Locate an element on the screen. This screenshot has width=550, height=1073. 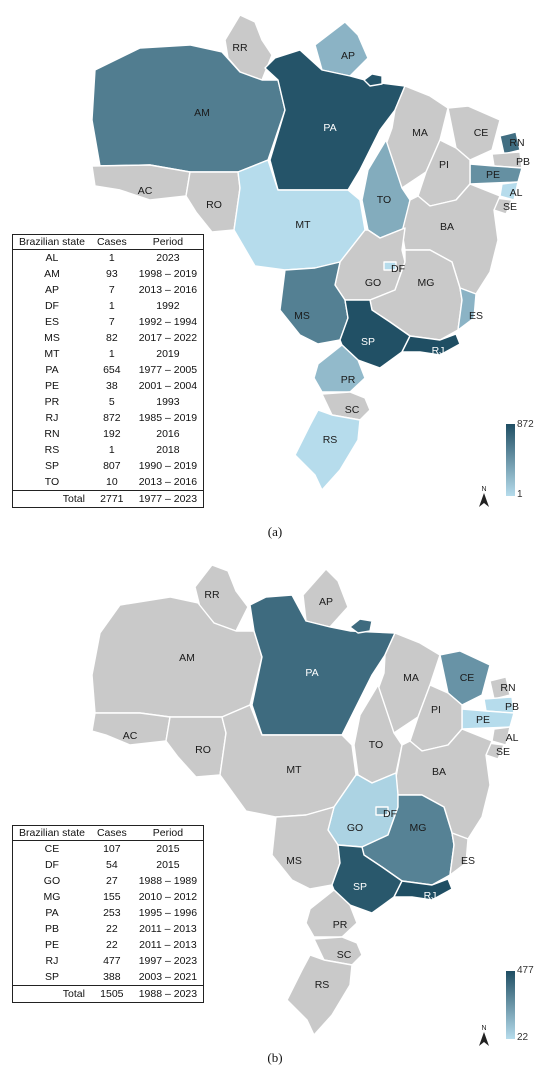
table-row: ES 7 1992 – 1994 is located at coordinates (108, 322).